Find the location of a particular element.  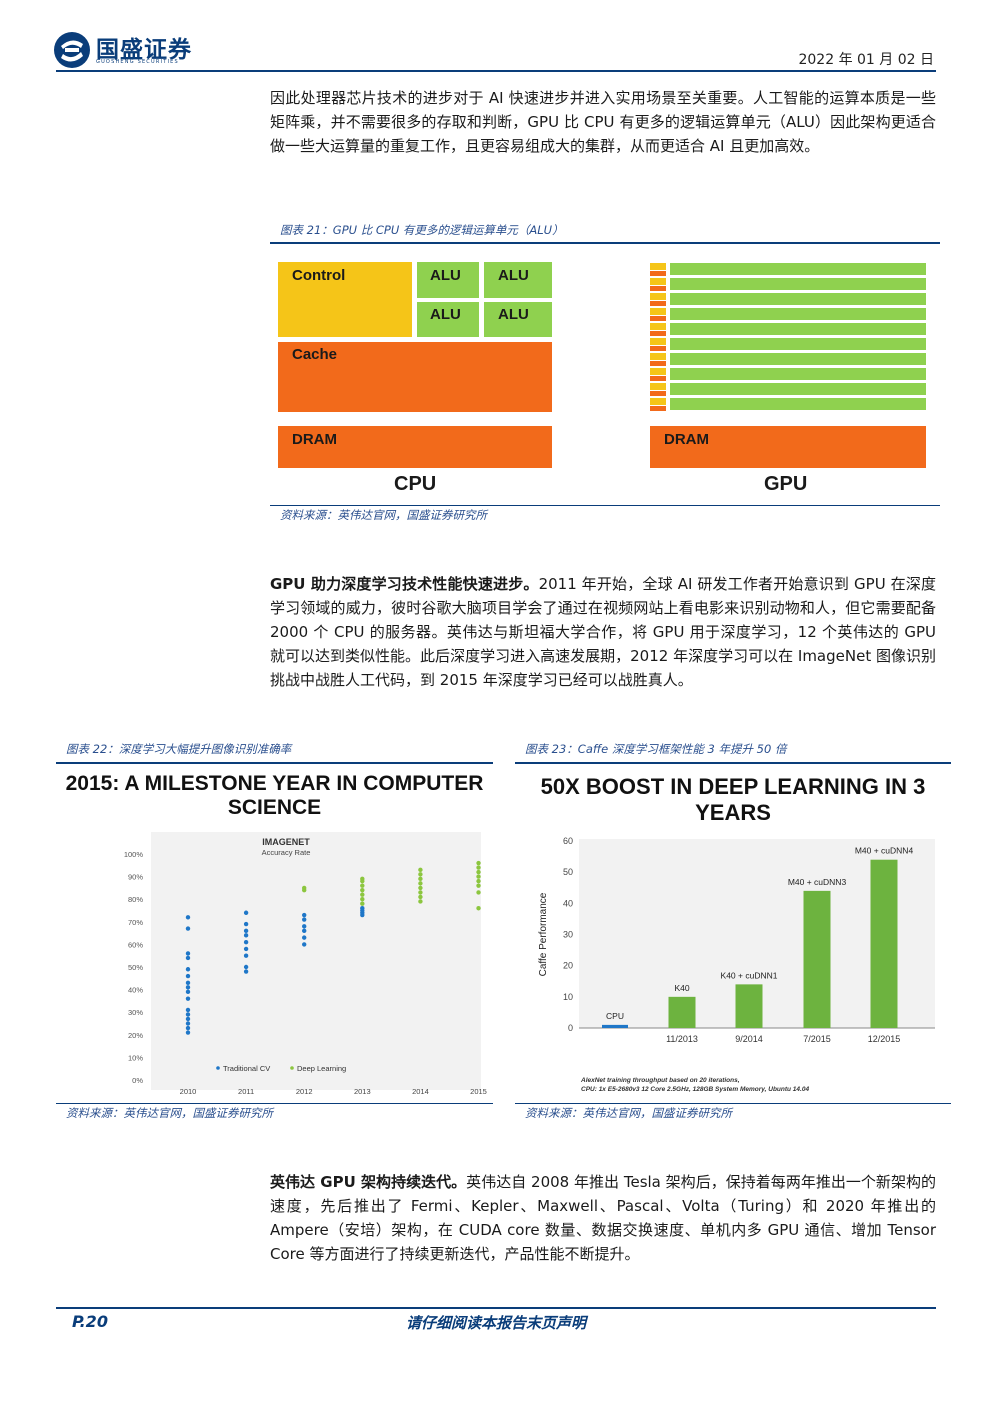

header-divider is located at coordinates (496, 71).